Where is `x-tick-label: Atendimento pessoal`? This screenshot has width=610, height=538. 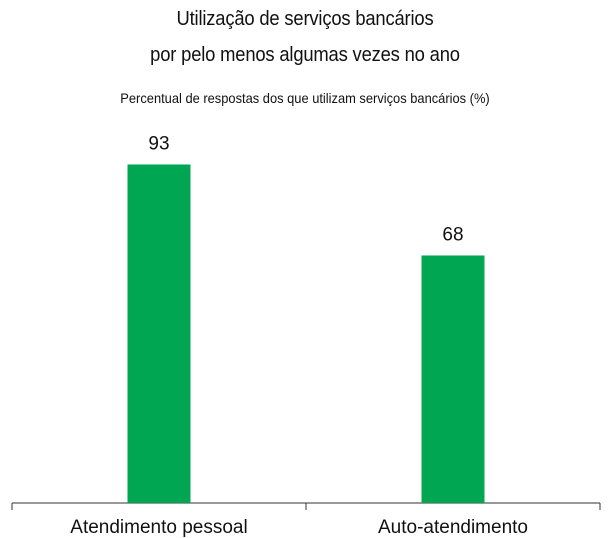 x-tick-label: Atendimento pessoal is located at coordinates (158, 527).